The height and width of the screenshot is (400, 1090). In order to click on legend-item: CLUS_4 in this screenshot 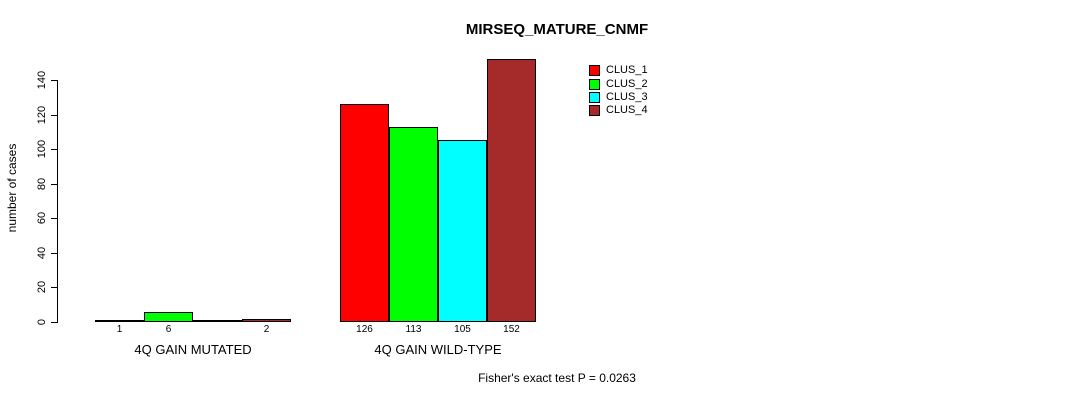, I will do `click(618, 110)`.